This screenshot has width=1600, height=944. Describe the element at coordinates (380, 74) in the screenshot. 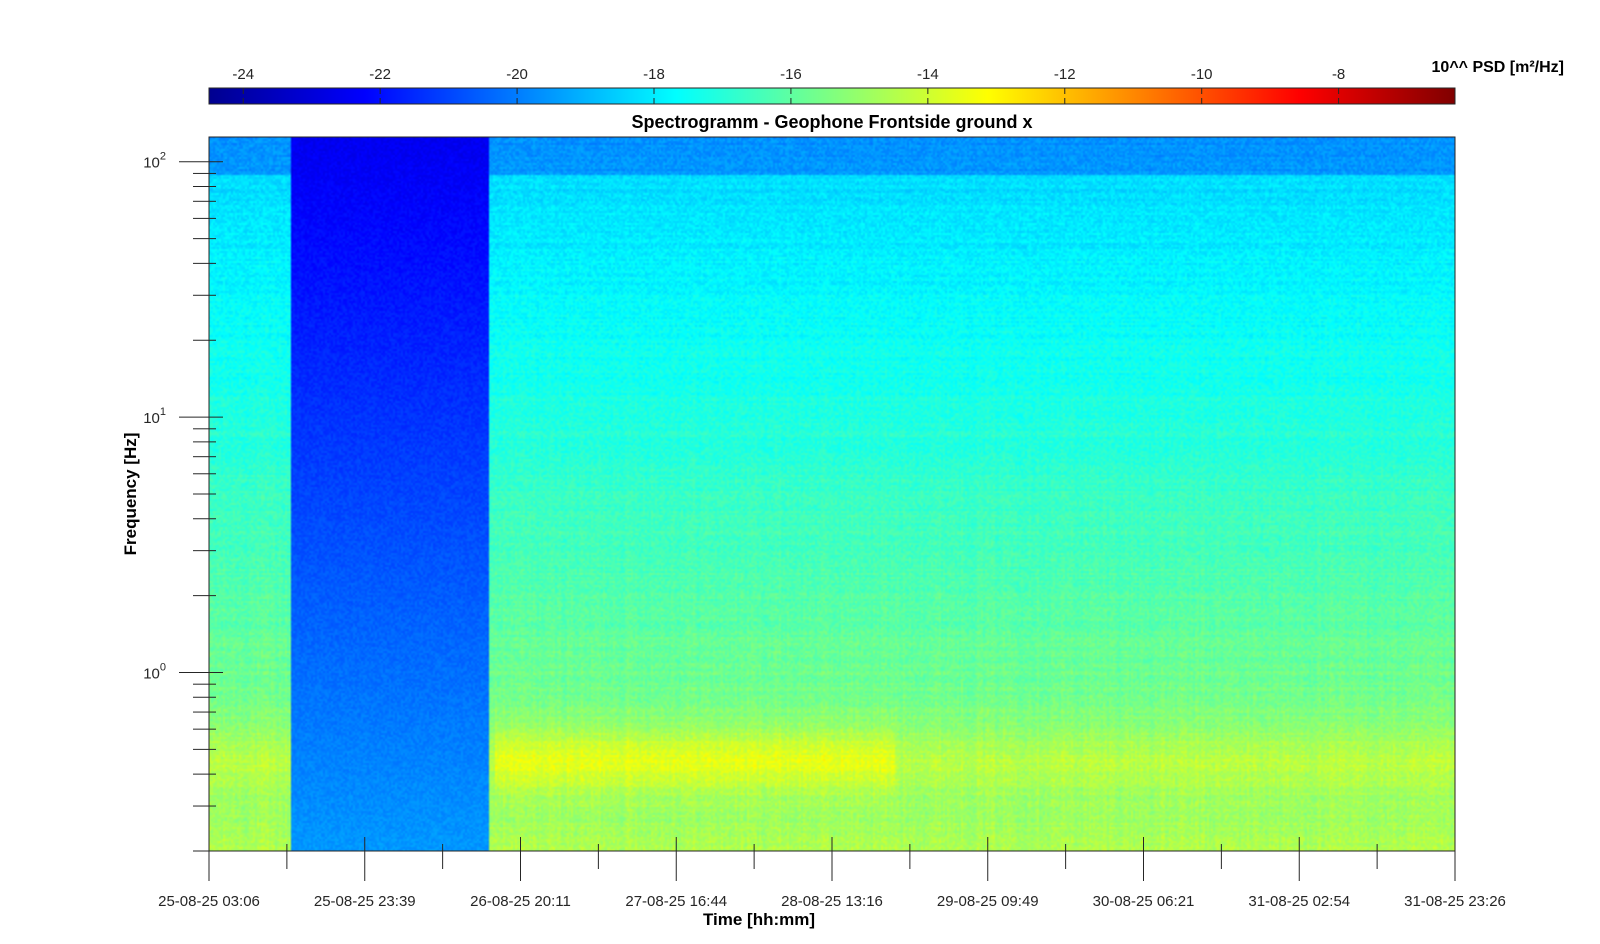

I see `colorbar-tick-label: -22` at that location.